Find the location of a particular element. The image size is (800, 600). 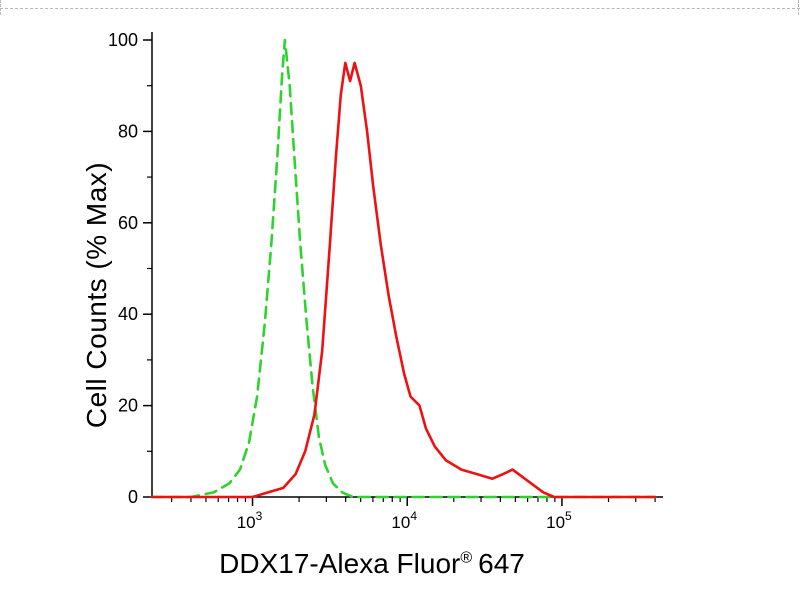

y-axis-title: Cell Counts (% Max) is located at coordinates (96, 295).